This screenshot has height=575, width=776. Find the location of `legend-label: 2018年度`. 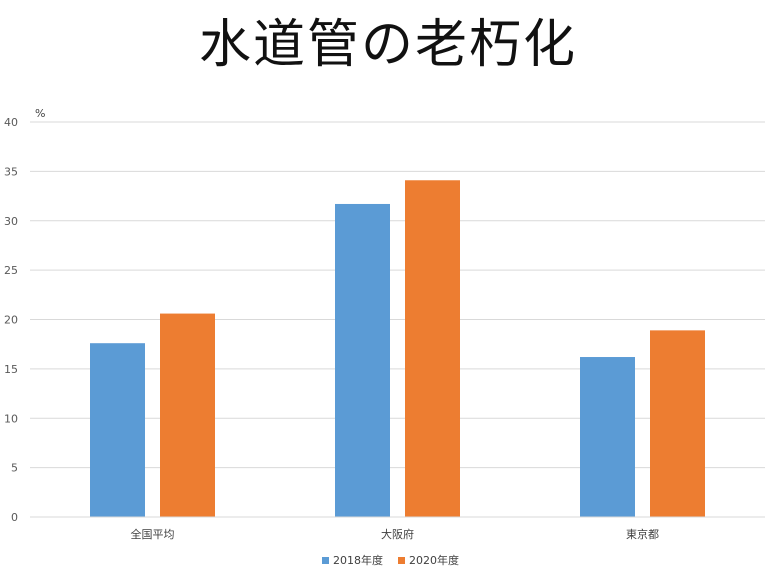

legend-label: 2018年度 is located at coordinates (358, 560).